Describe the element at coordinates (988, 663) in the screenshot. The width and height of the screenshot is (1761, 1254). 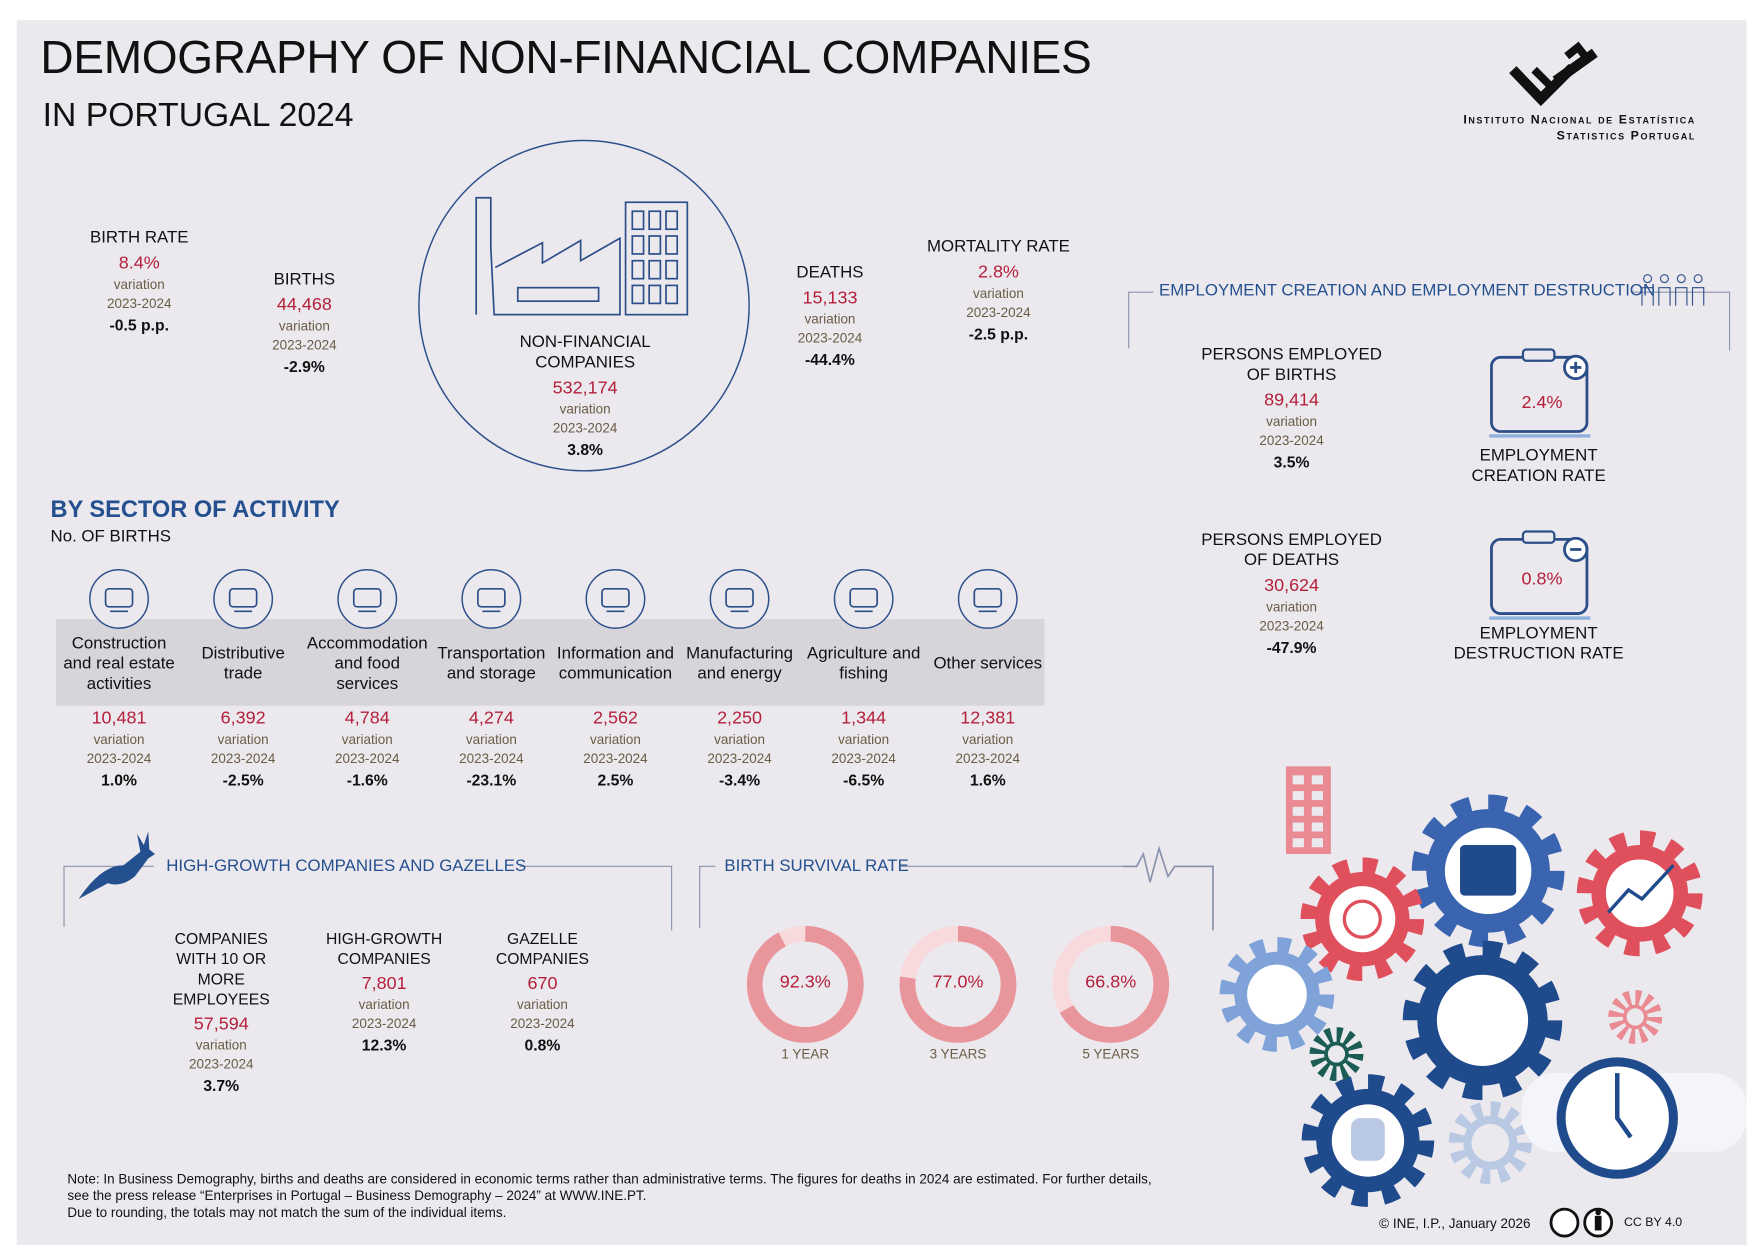
I see `sector-name: Other services` at that location.